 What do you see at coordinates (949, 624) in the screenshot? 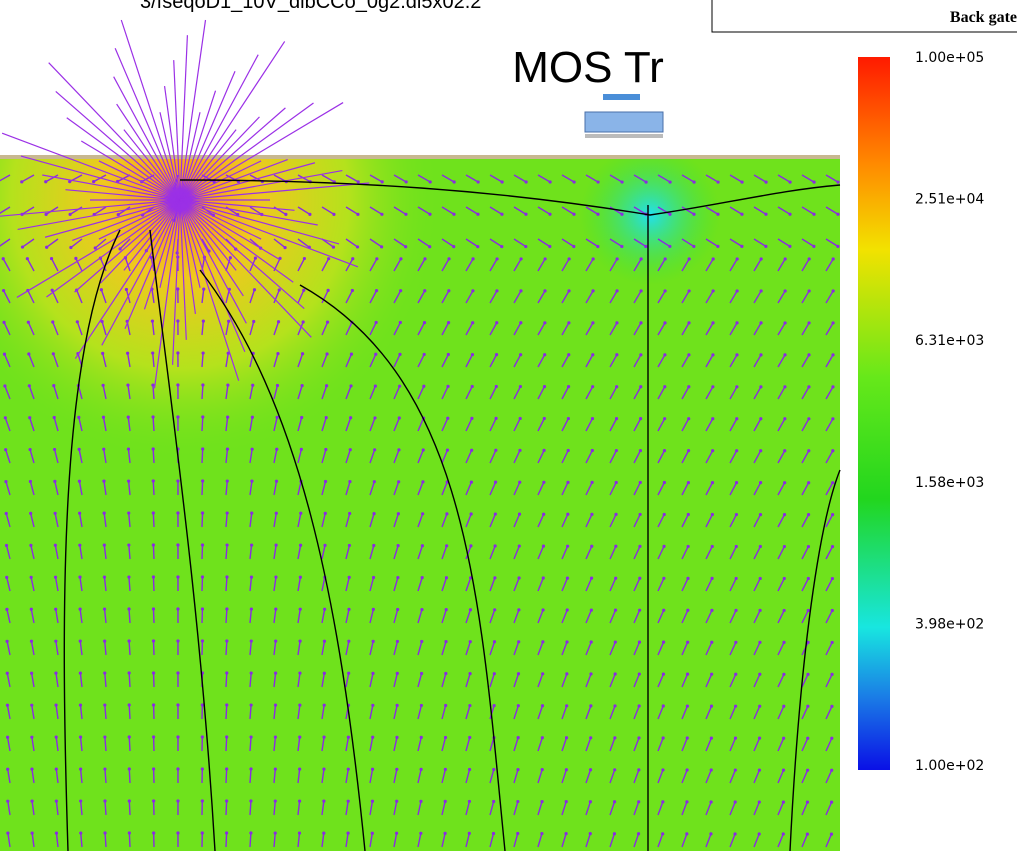
I see `colorbar-label: 3.98e+02` at bounding box center [949, 624].